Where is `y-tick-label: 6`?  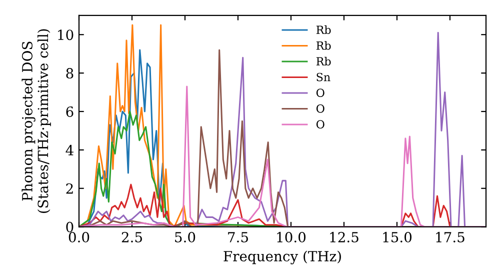
y-tick-label: 6 is located at coordinates (70, 111).